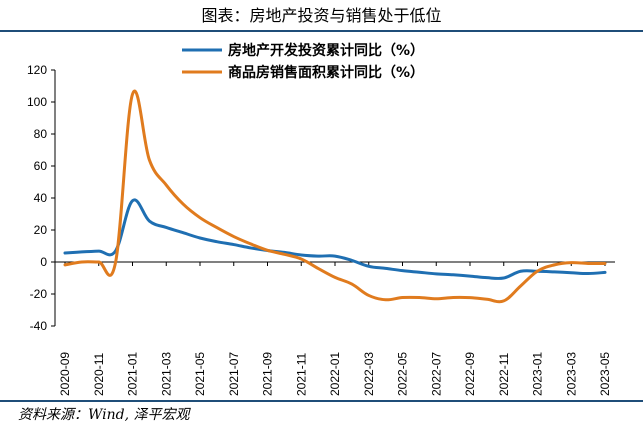 The height and width of the screenshot is (428, 643). I want to click on x-tick-label: 2021-07, so click(234, 374).